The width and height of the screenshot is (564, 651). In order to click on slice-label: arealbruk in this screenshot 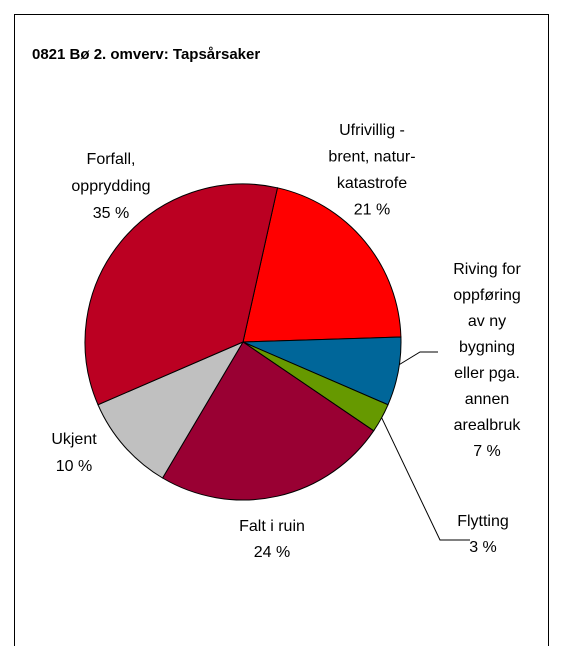, I will do `click(488, 425)`.